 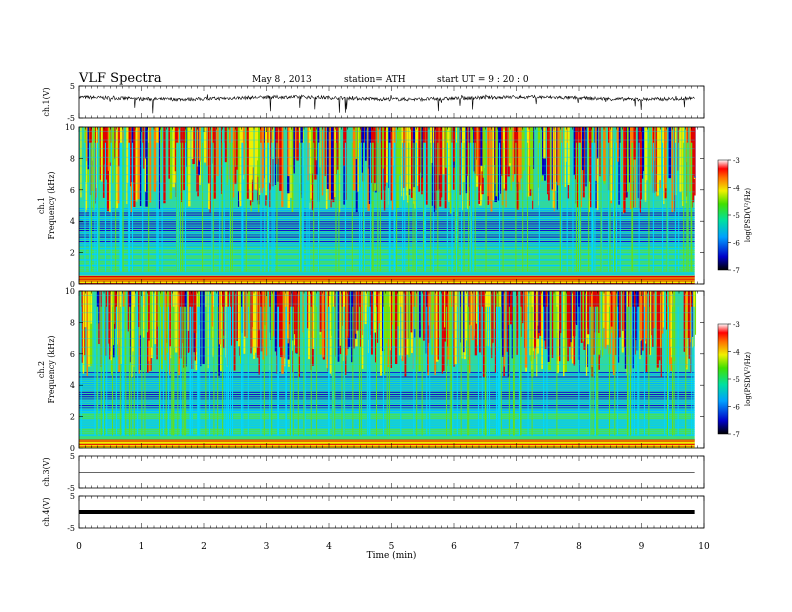 I want to click on start-time-label: start UT = 9 : 20 : 0, so click(x=483, y=80).